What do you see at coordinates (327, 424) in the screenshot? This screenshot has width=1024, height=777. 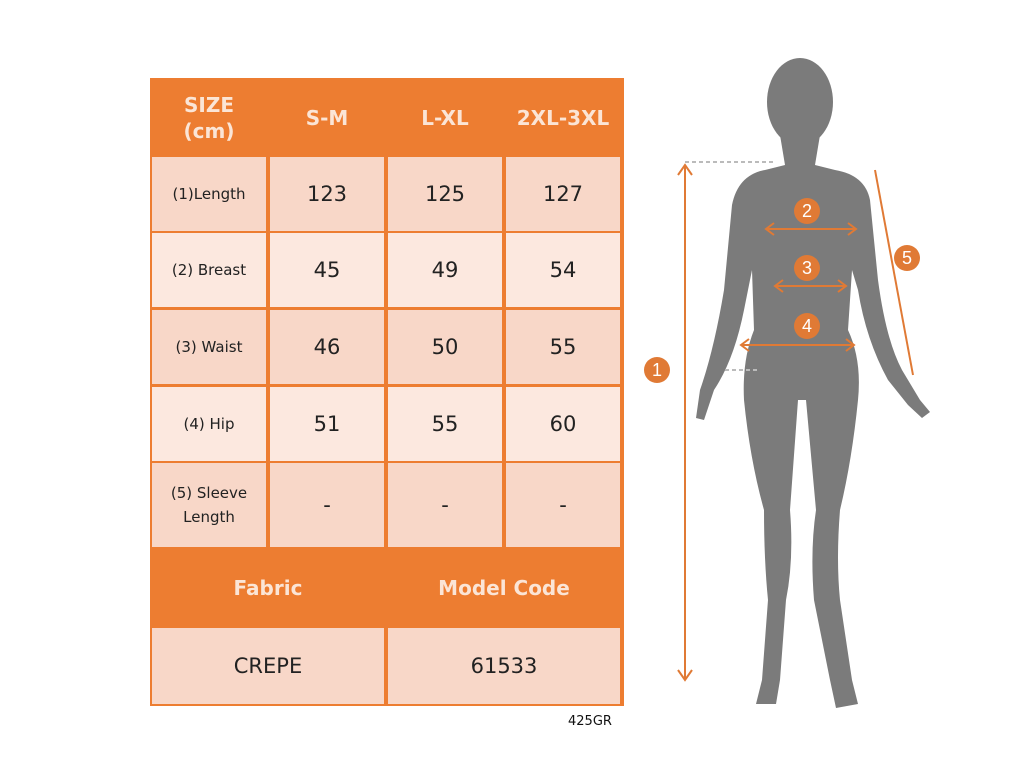 I see `size-value: 51` at bounding box center [327, 424].